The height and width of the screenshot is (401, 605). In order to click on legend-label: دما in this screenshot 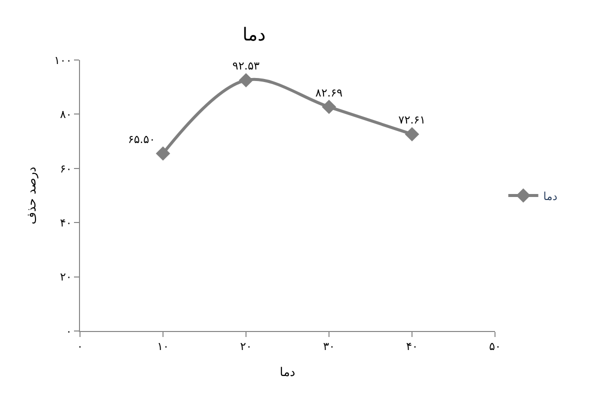, I will do `click(550, 196)`.